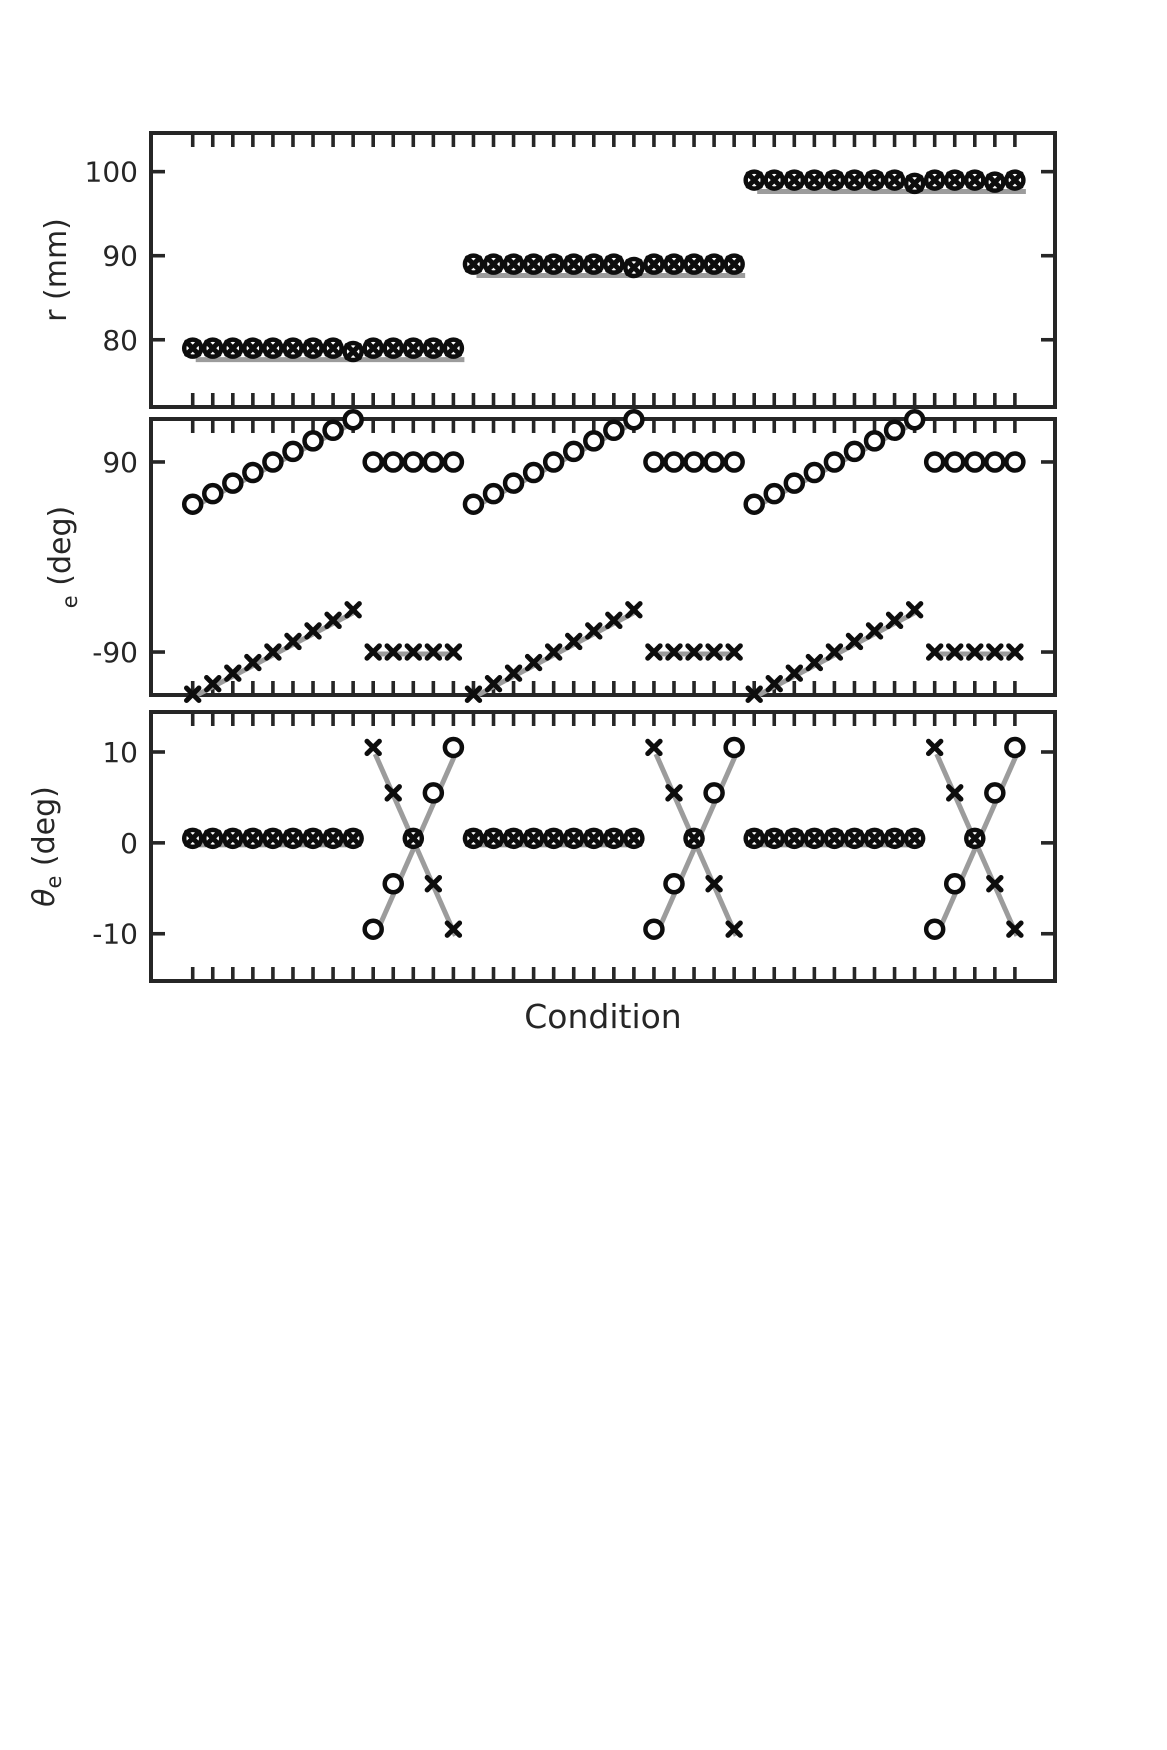  Describe the element at coordinates (129, 843) in the screenshot. I see `y-tick-label: 0` at that location.